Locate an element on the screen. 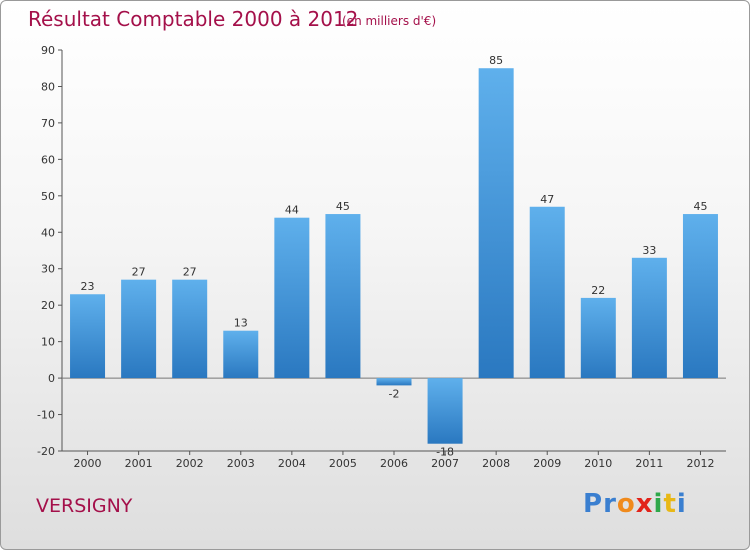  bar-2002 is located at coordinates (190, 329).